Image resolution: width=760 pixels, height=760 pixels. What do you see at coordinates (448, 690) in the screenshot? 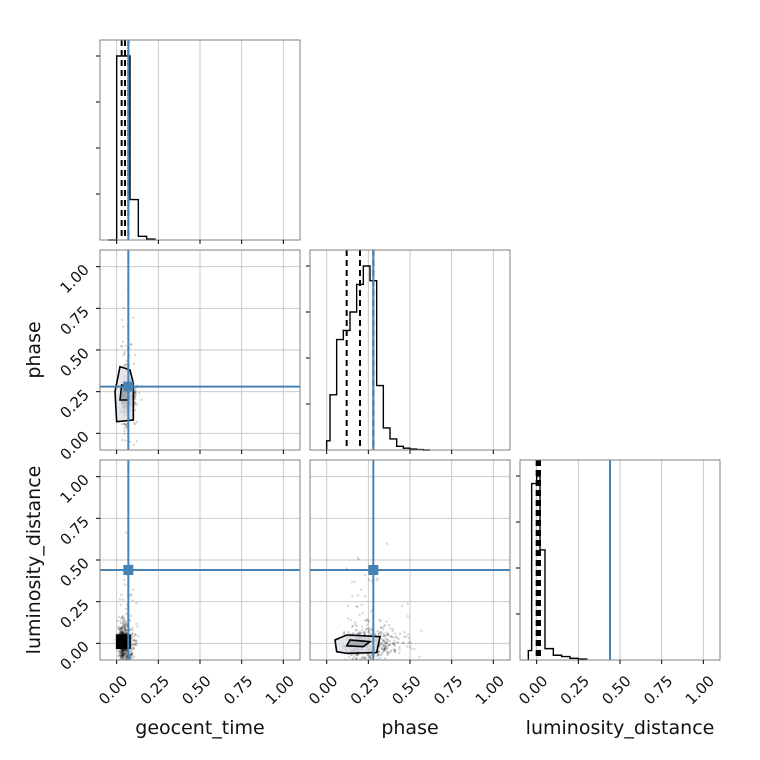
I see `x-tick-label-phase-3: 0.75` at bounding box center [448, 690].